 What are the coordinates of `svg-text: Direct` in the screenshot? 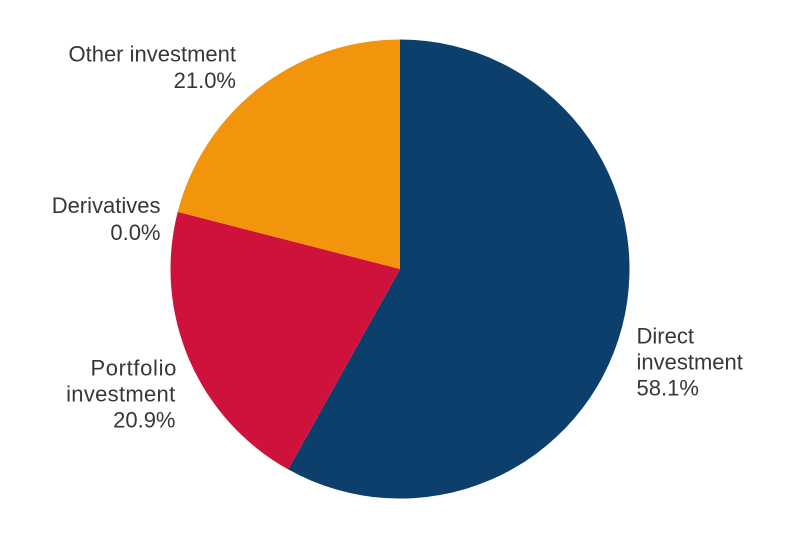 It's located at (665, 335).